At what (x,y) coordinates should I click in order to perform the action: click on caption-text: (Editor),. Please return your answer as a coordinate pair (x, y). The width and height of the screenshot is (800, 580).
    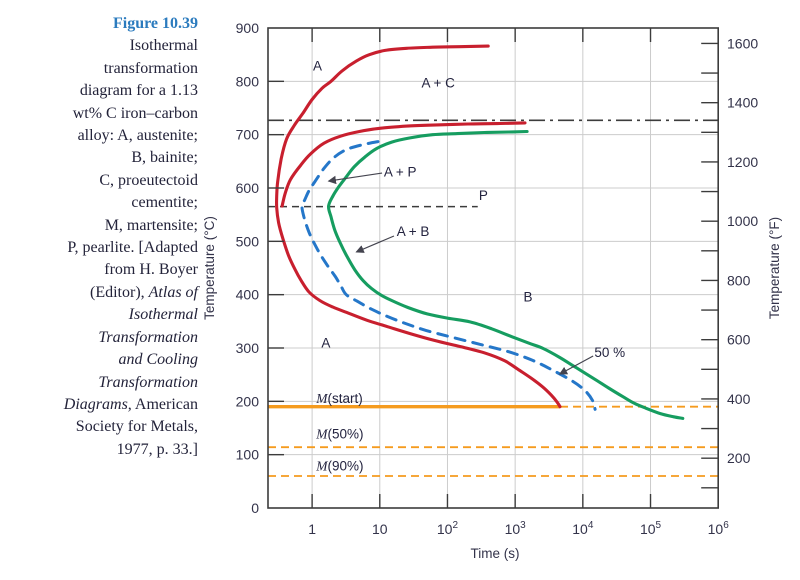
    Looking at the image, I should click on (119, 292).